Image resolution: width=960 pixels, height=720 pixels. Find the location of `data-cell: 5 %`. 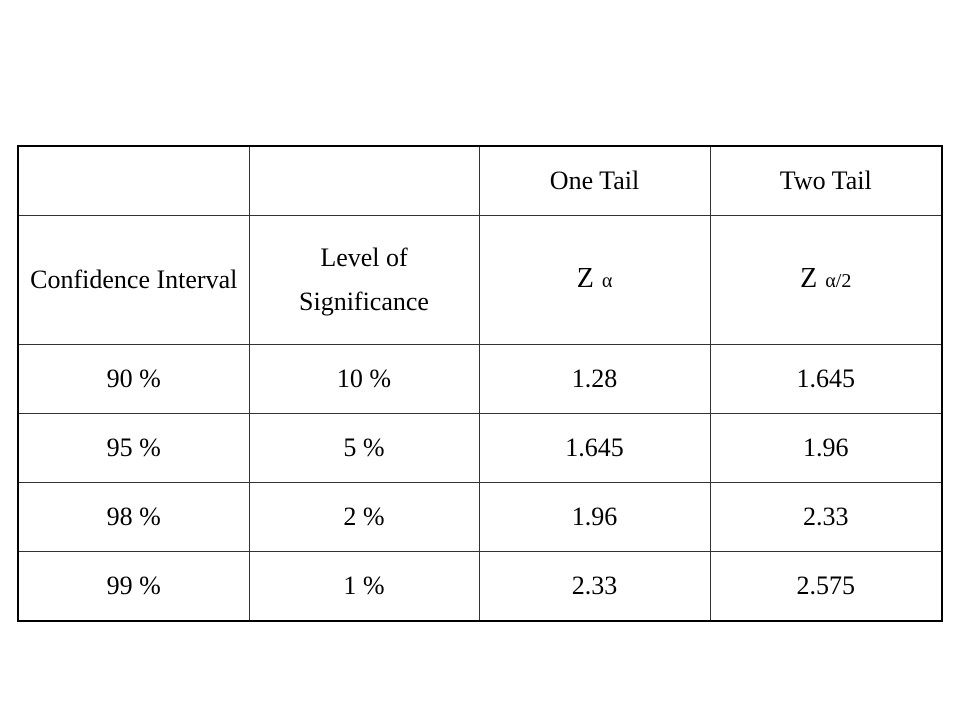

data-cell: 5 % is located at coordinates (364, 448).